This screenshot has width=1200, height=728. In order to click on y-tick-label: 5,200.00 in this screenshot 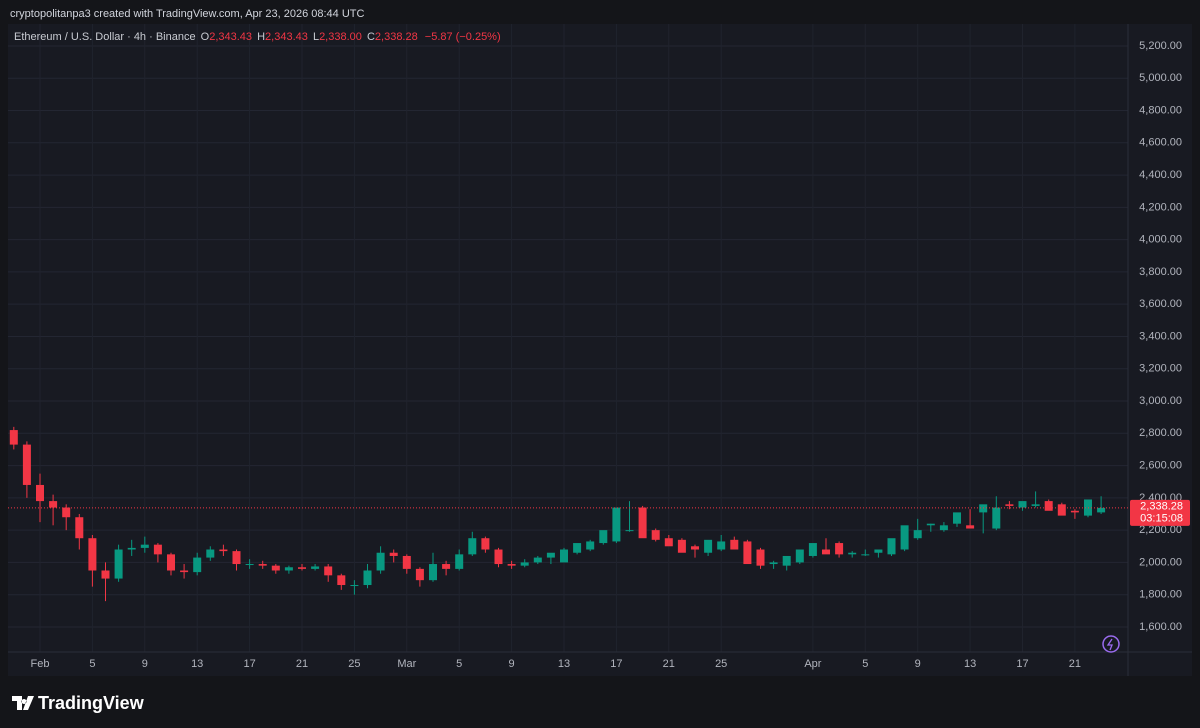, I will do `click(1160, 46)`.